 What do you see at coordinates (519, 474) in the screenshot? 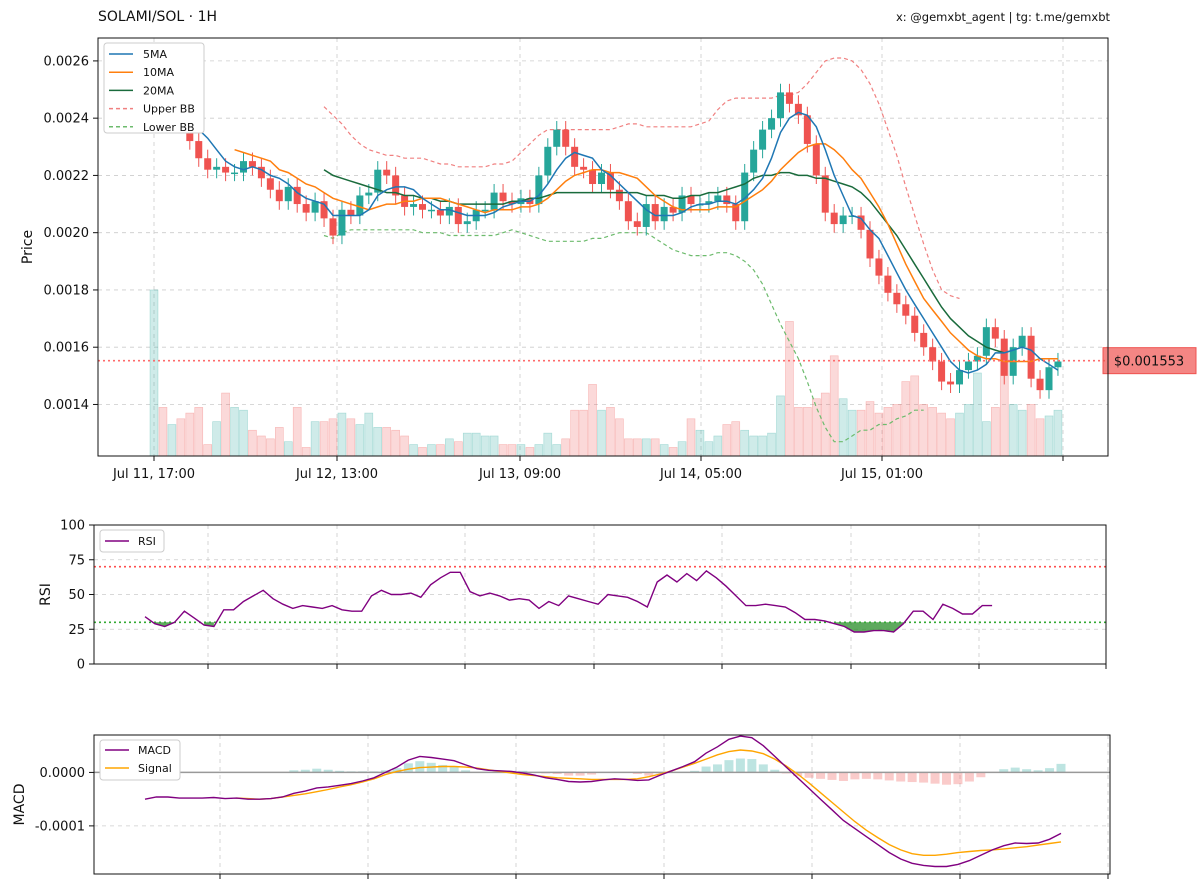
I see `x-tick-label: Jul 13, 09:00` at bounding box center [519, 474].